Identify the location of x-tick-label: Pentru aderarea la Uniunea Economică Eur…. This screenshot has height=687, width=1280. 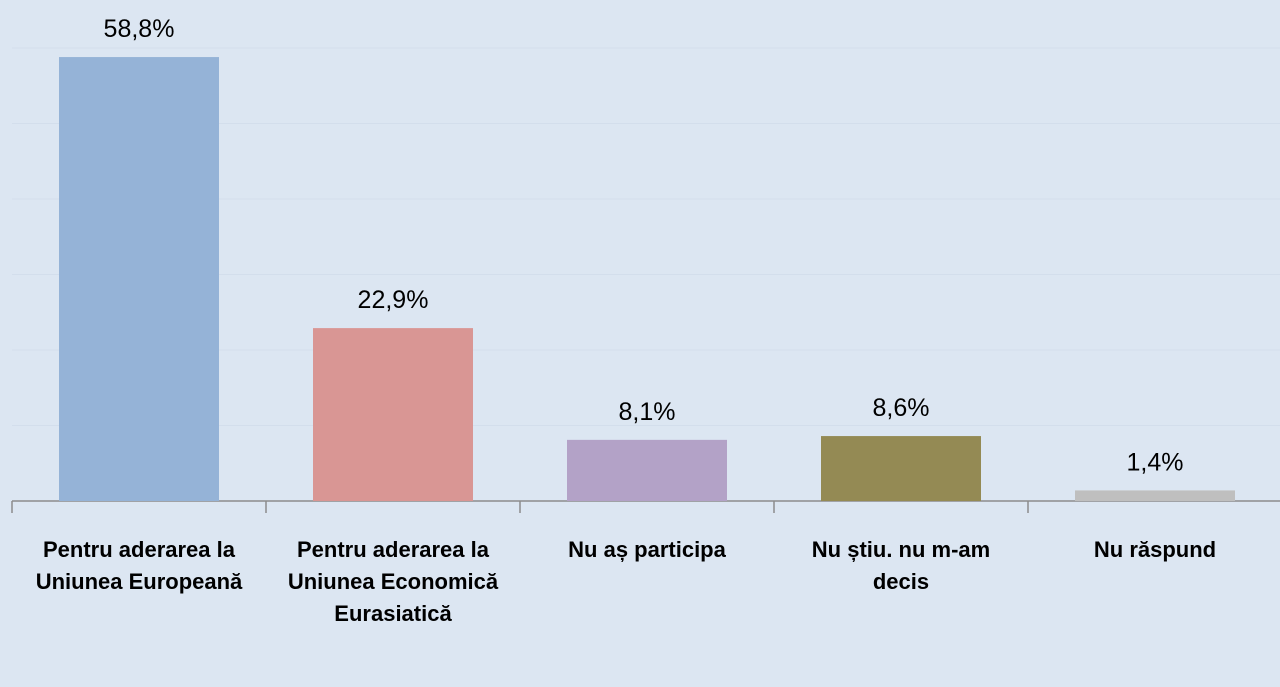
(393, 581).